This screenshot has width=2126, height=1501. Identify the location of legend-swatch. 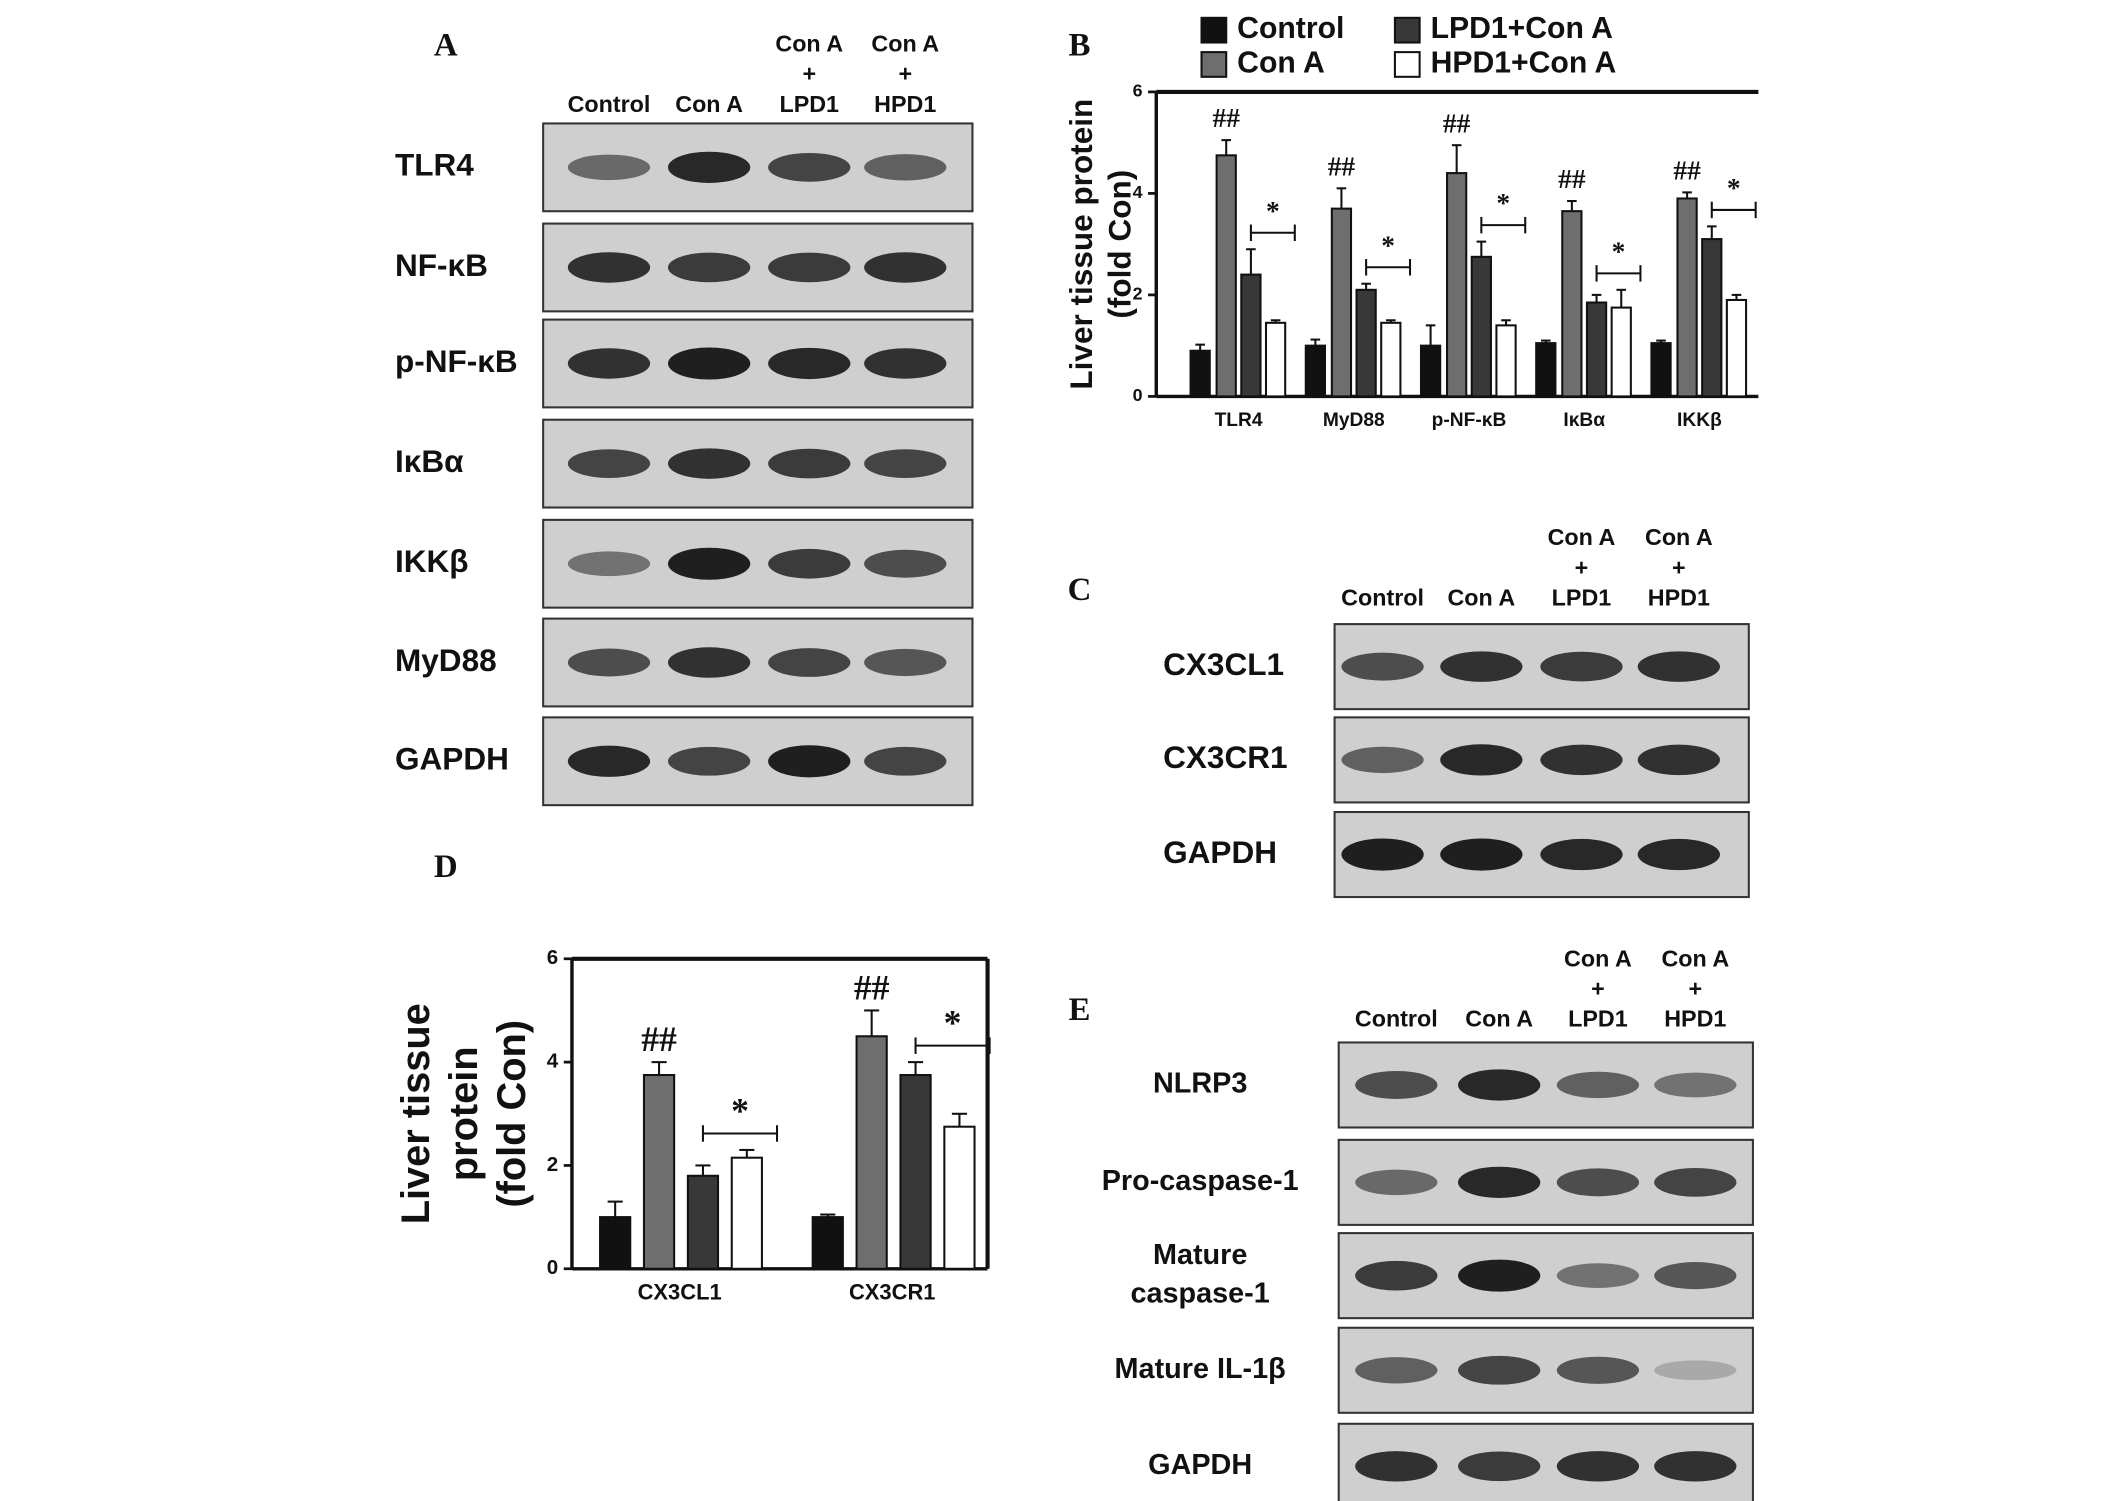
(1407, 30).